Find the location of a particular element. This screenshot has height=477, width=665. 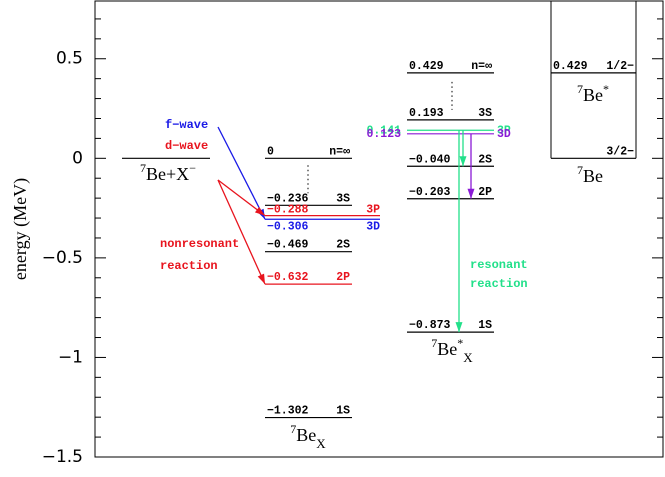

level-value-label: 0.141 is located at coordinates (383, 130).